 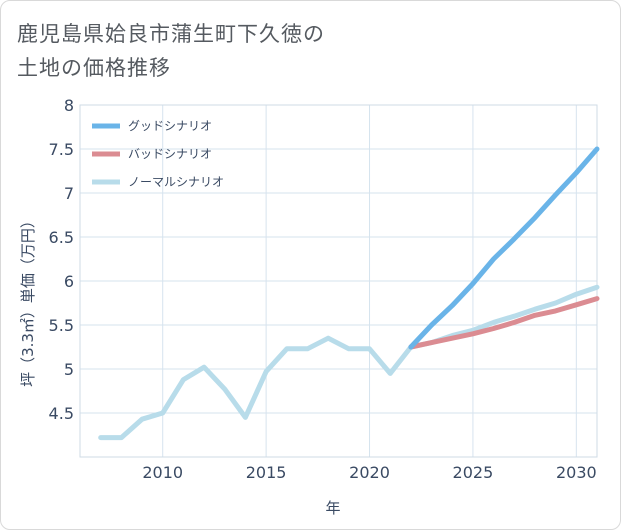 What do you see at coordinates (576, 472) in the screenshot?
I see `x-tick-label: 2030` at bounding box center [576, 472].